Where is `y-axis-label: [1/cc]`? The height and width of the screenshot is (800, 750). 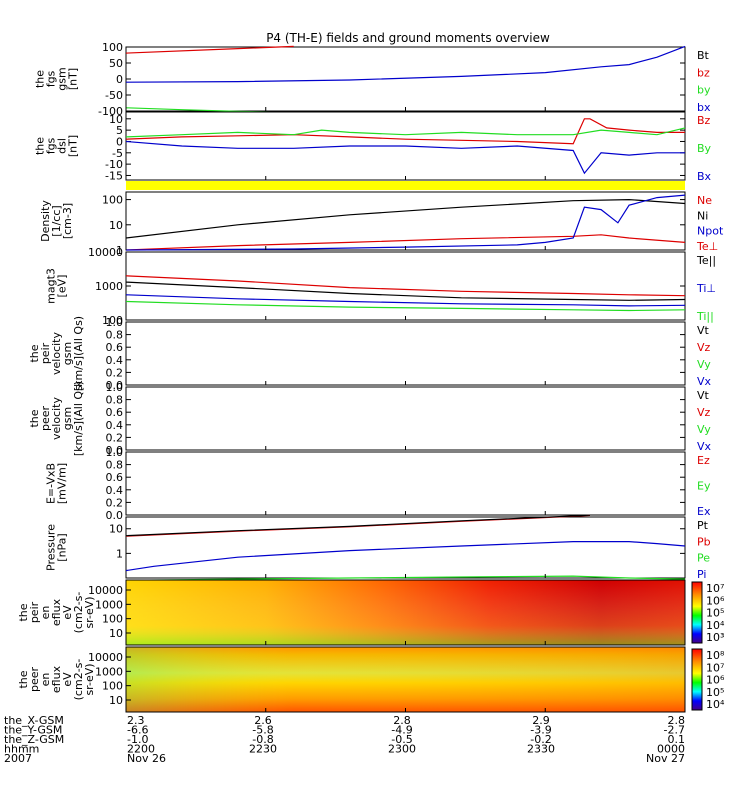 y-axis-label: [1/cc] is located at coordinates (56, 220).